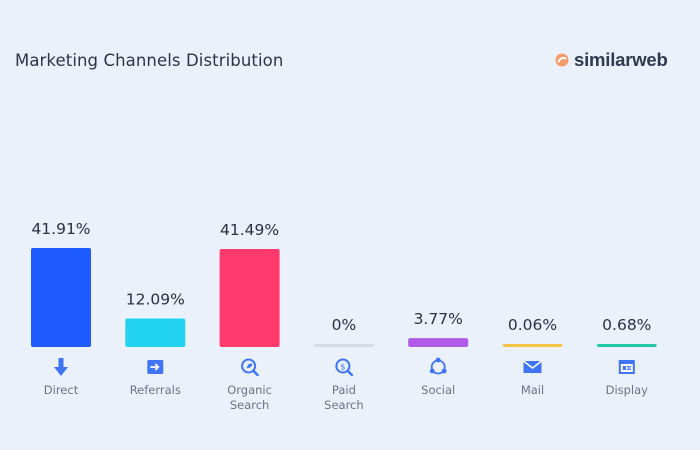 The width and height of the screenshot is (700, 450). What do you see at coordinates (438, 319) in the screenshot?
I see `value-label-social: 3.77%` at bounding box center [438, 319].